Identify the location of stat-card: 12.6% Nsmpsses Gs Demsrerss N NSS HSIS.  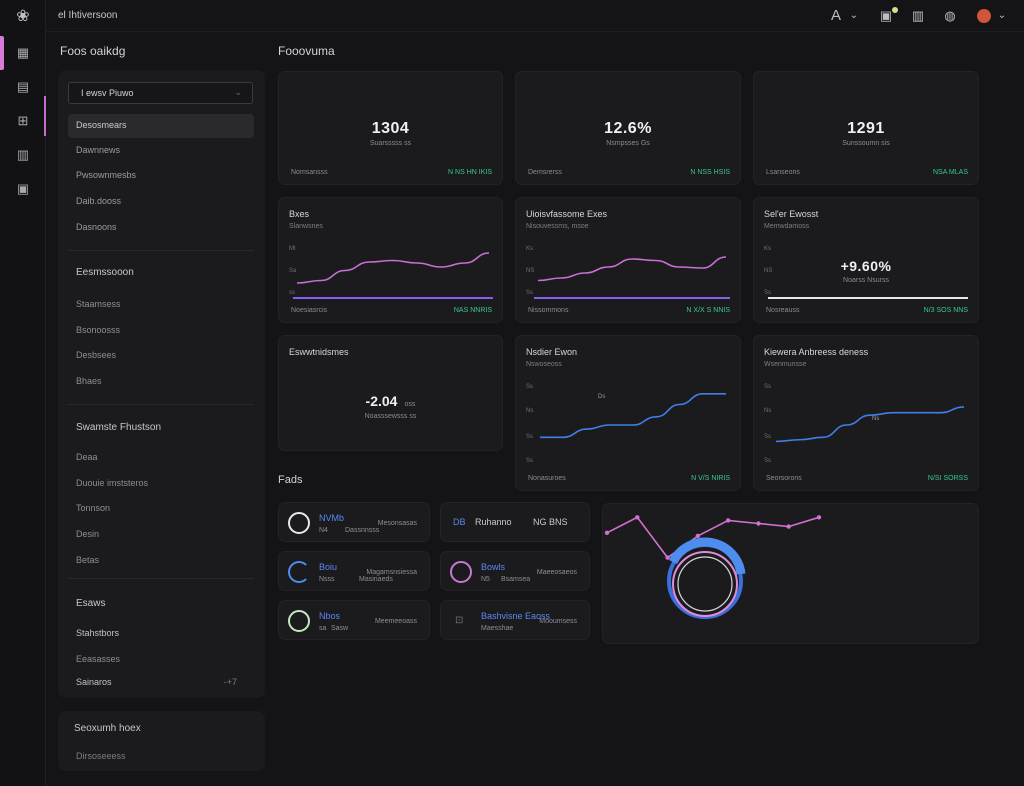
(628, 128).